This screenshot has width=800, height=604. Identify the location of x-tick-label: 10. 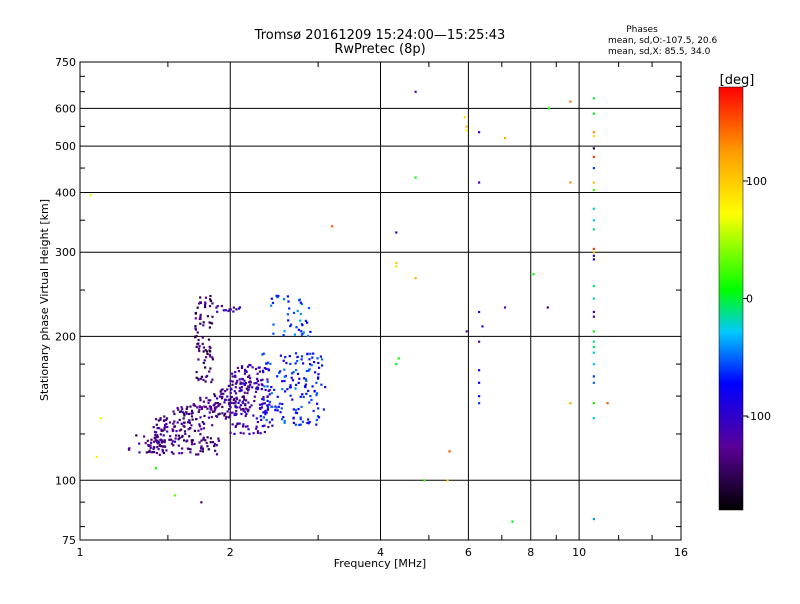
(579, 552).